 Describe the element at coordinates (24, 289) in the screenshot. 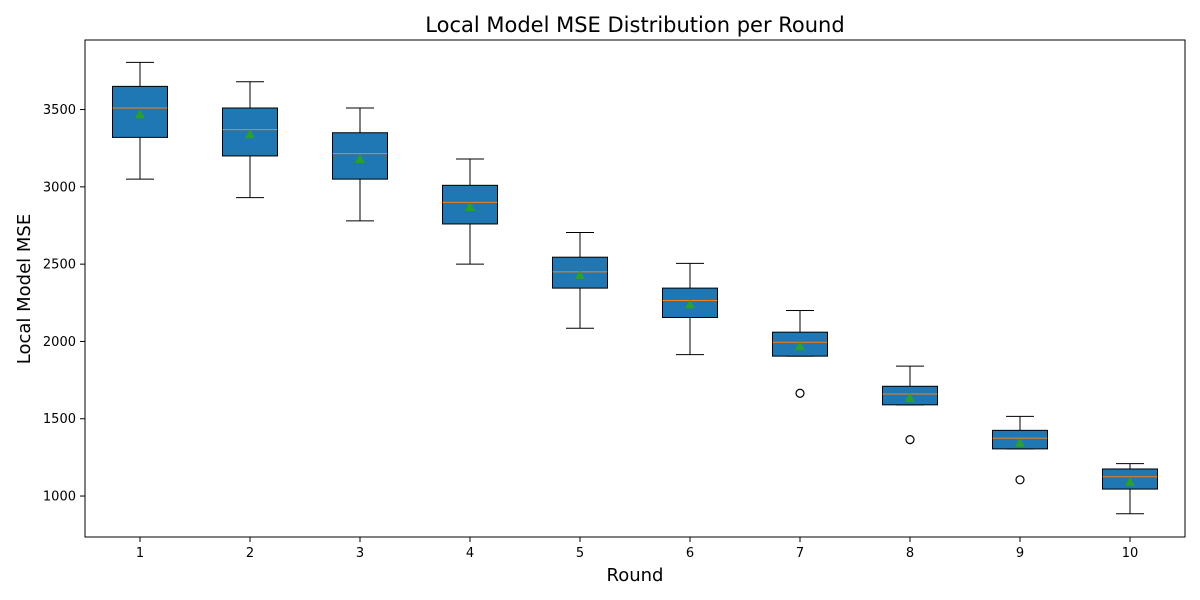

I see `y-axis-title: Local Model MSE` at that location.